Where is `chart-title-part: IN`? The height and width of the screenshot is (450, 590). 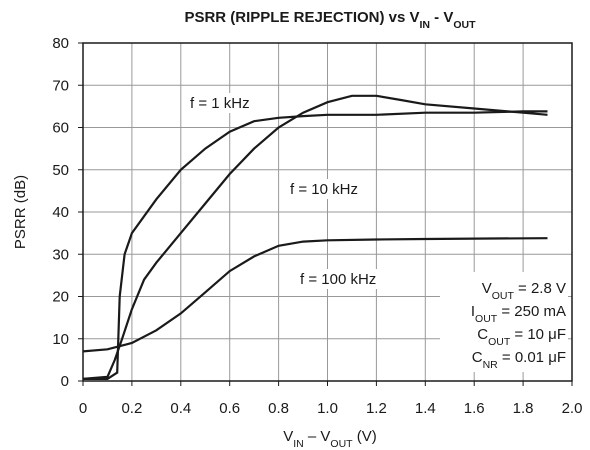
chart-title-part: IN is located at coordinates (425, 25).